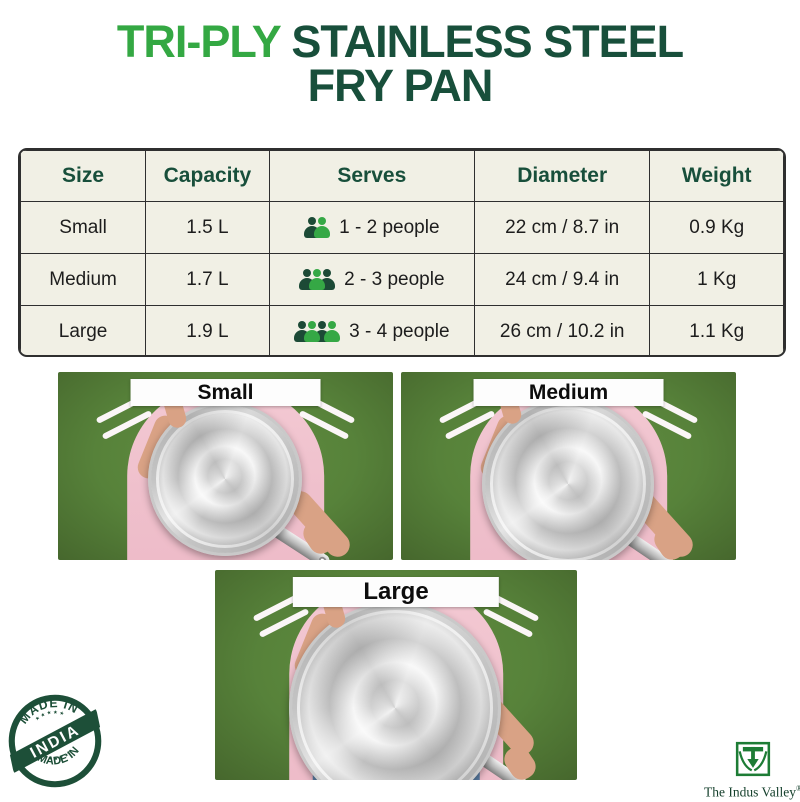 This screenshot has height=802, width=800. What do you see at coordinates (753, 759) in the screenshot?
I see `indus-valley-emblem-icon` at bounding box center [753, 759].